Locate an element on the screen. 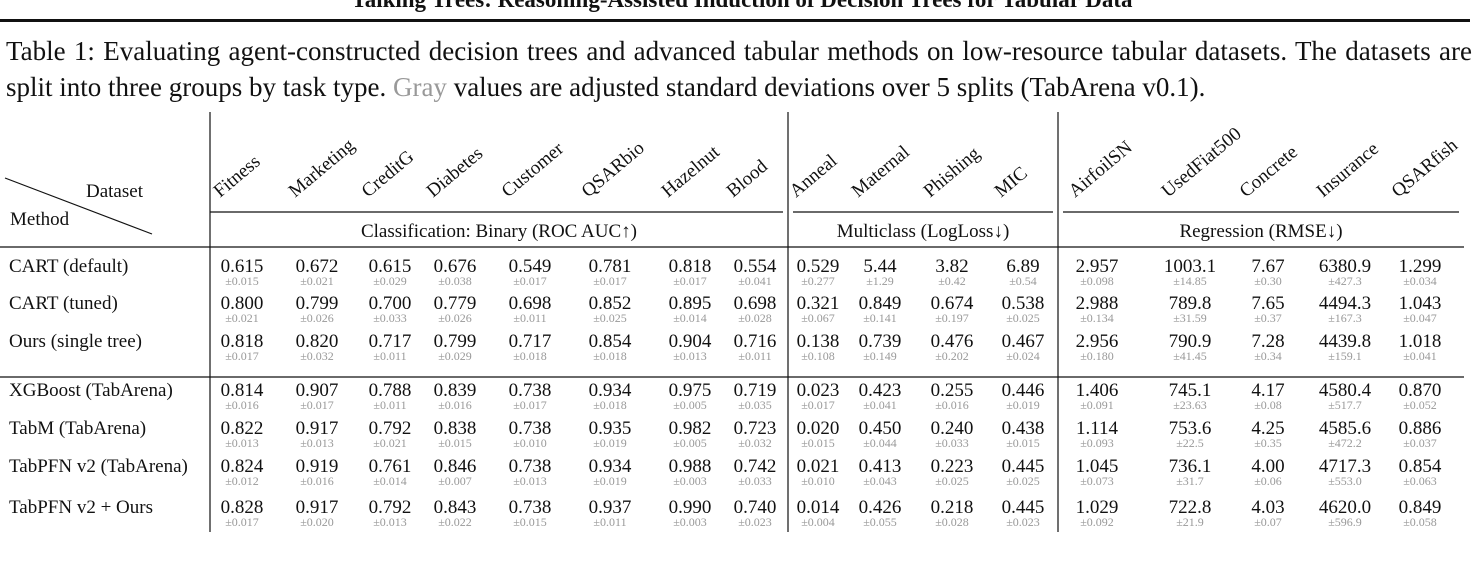 Image resolution: width=1484 pixels, height=562 pixels. cell-std: ±0.35 is located at coordinates (1268, 443).